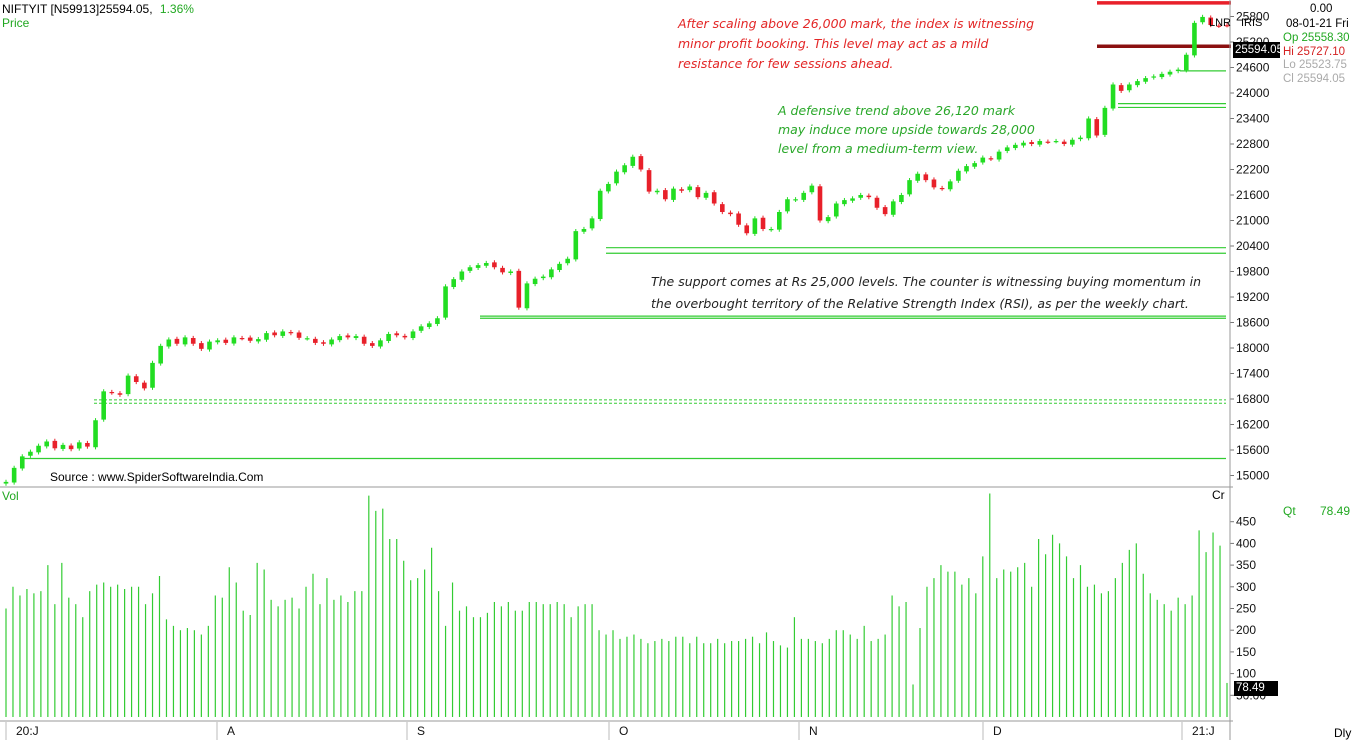 The height and width of the screenshot is (740, 1352). What do you see at coordinates (1253, 195) in the screenshot?
I see `price-tick-label: 21600` at bounding box center [1253, 195].